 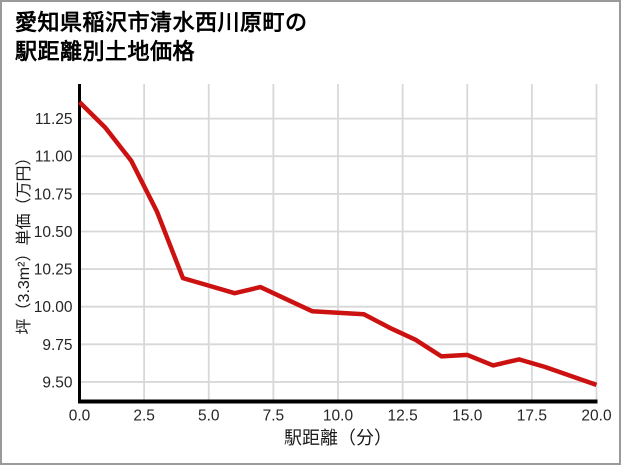 I want to click on x-tick-label: 5.0, so click(x=209, y=416).